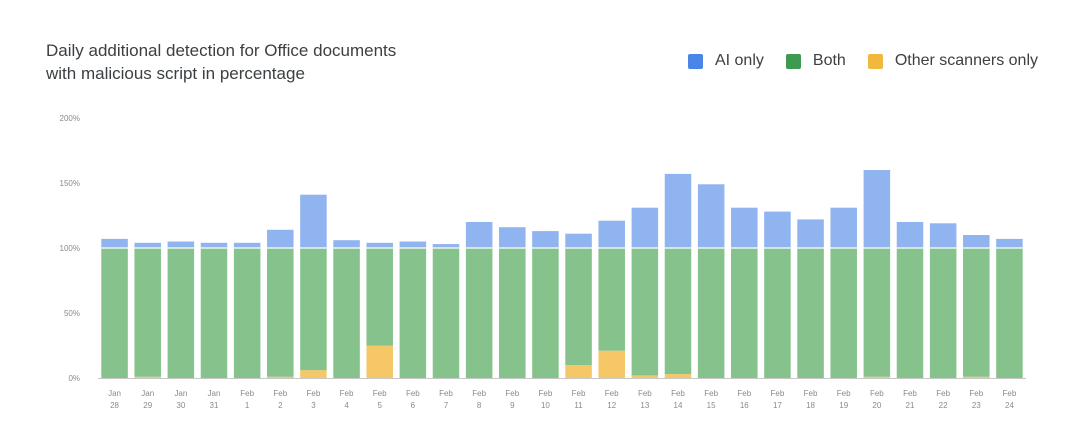  Describe the element at coordinates (446, 405) in the screenshot. I see `x-tick-label-day: 7` at that location.